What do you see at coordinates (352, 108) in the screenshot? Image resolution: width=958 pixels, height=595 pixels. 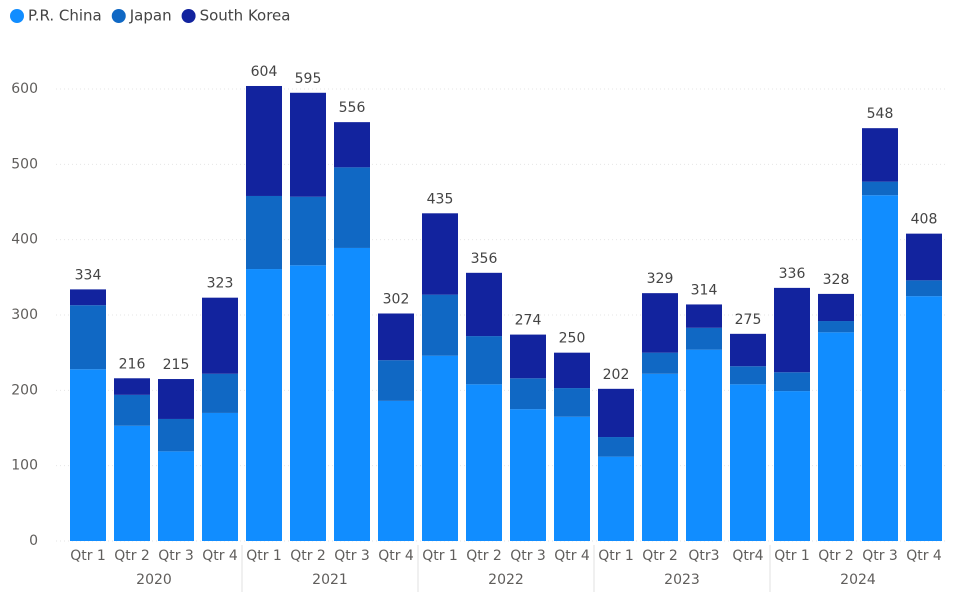 I see `total-label: 556` at bounding box center [352, 108].